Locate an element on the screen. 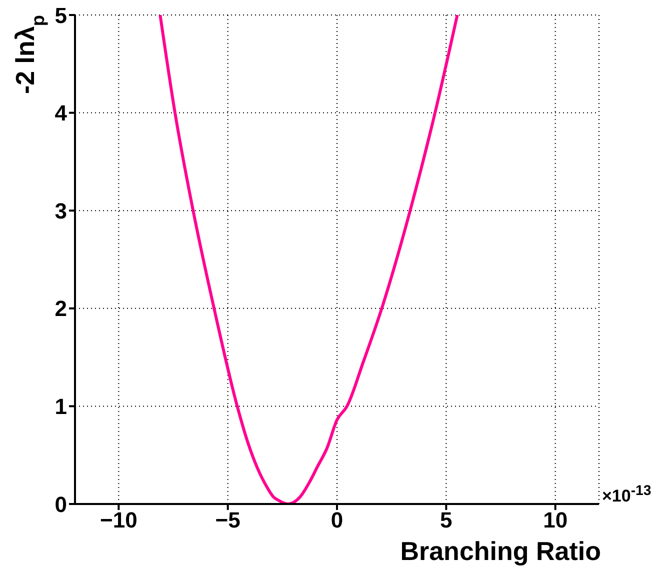 This screenshot has height=576, width=664. y-tick-label: 1 is located at coordinates (60, 407).